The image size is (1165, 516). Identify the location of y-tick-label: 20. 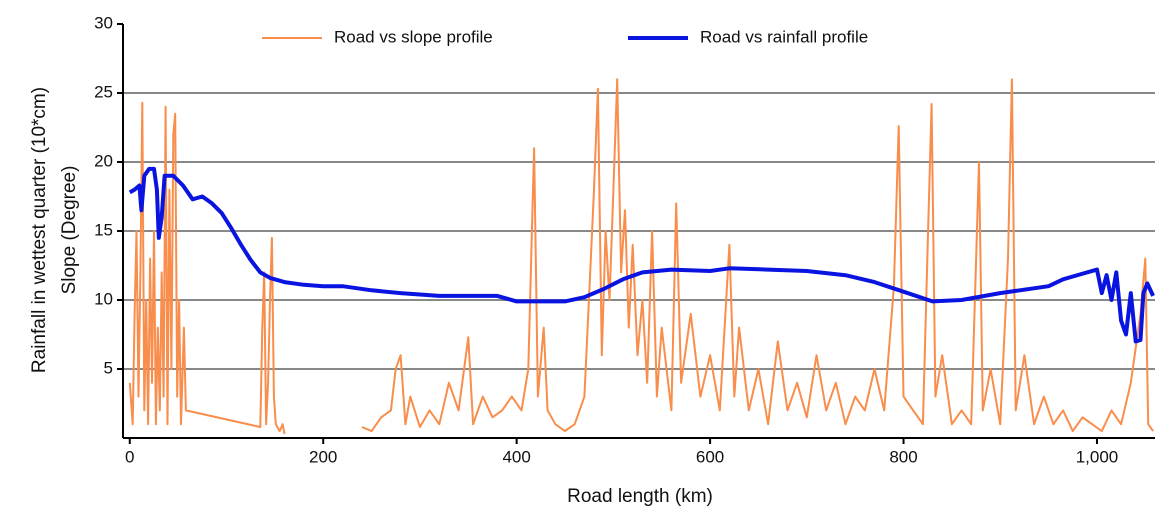
(103, 160).